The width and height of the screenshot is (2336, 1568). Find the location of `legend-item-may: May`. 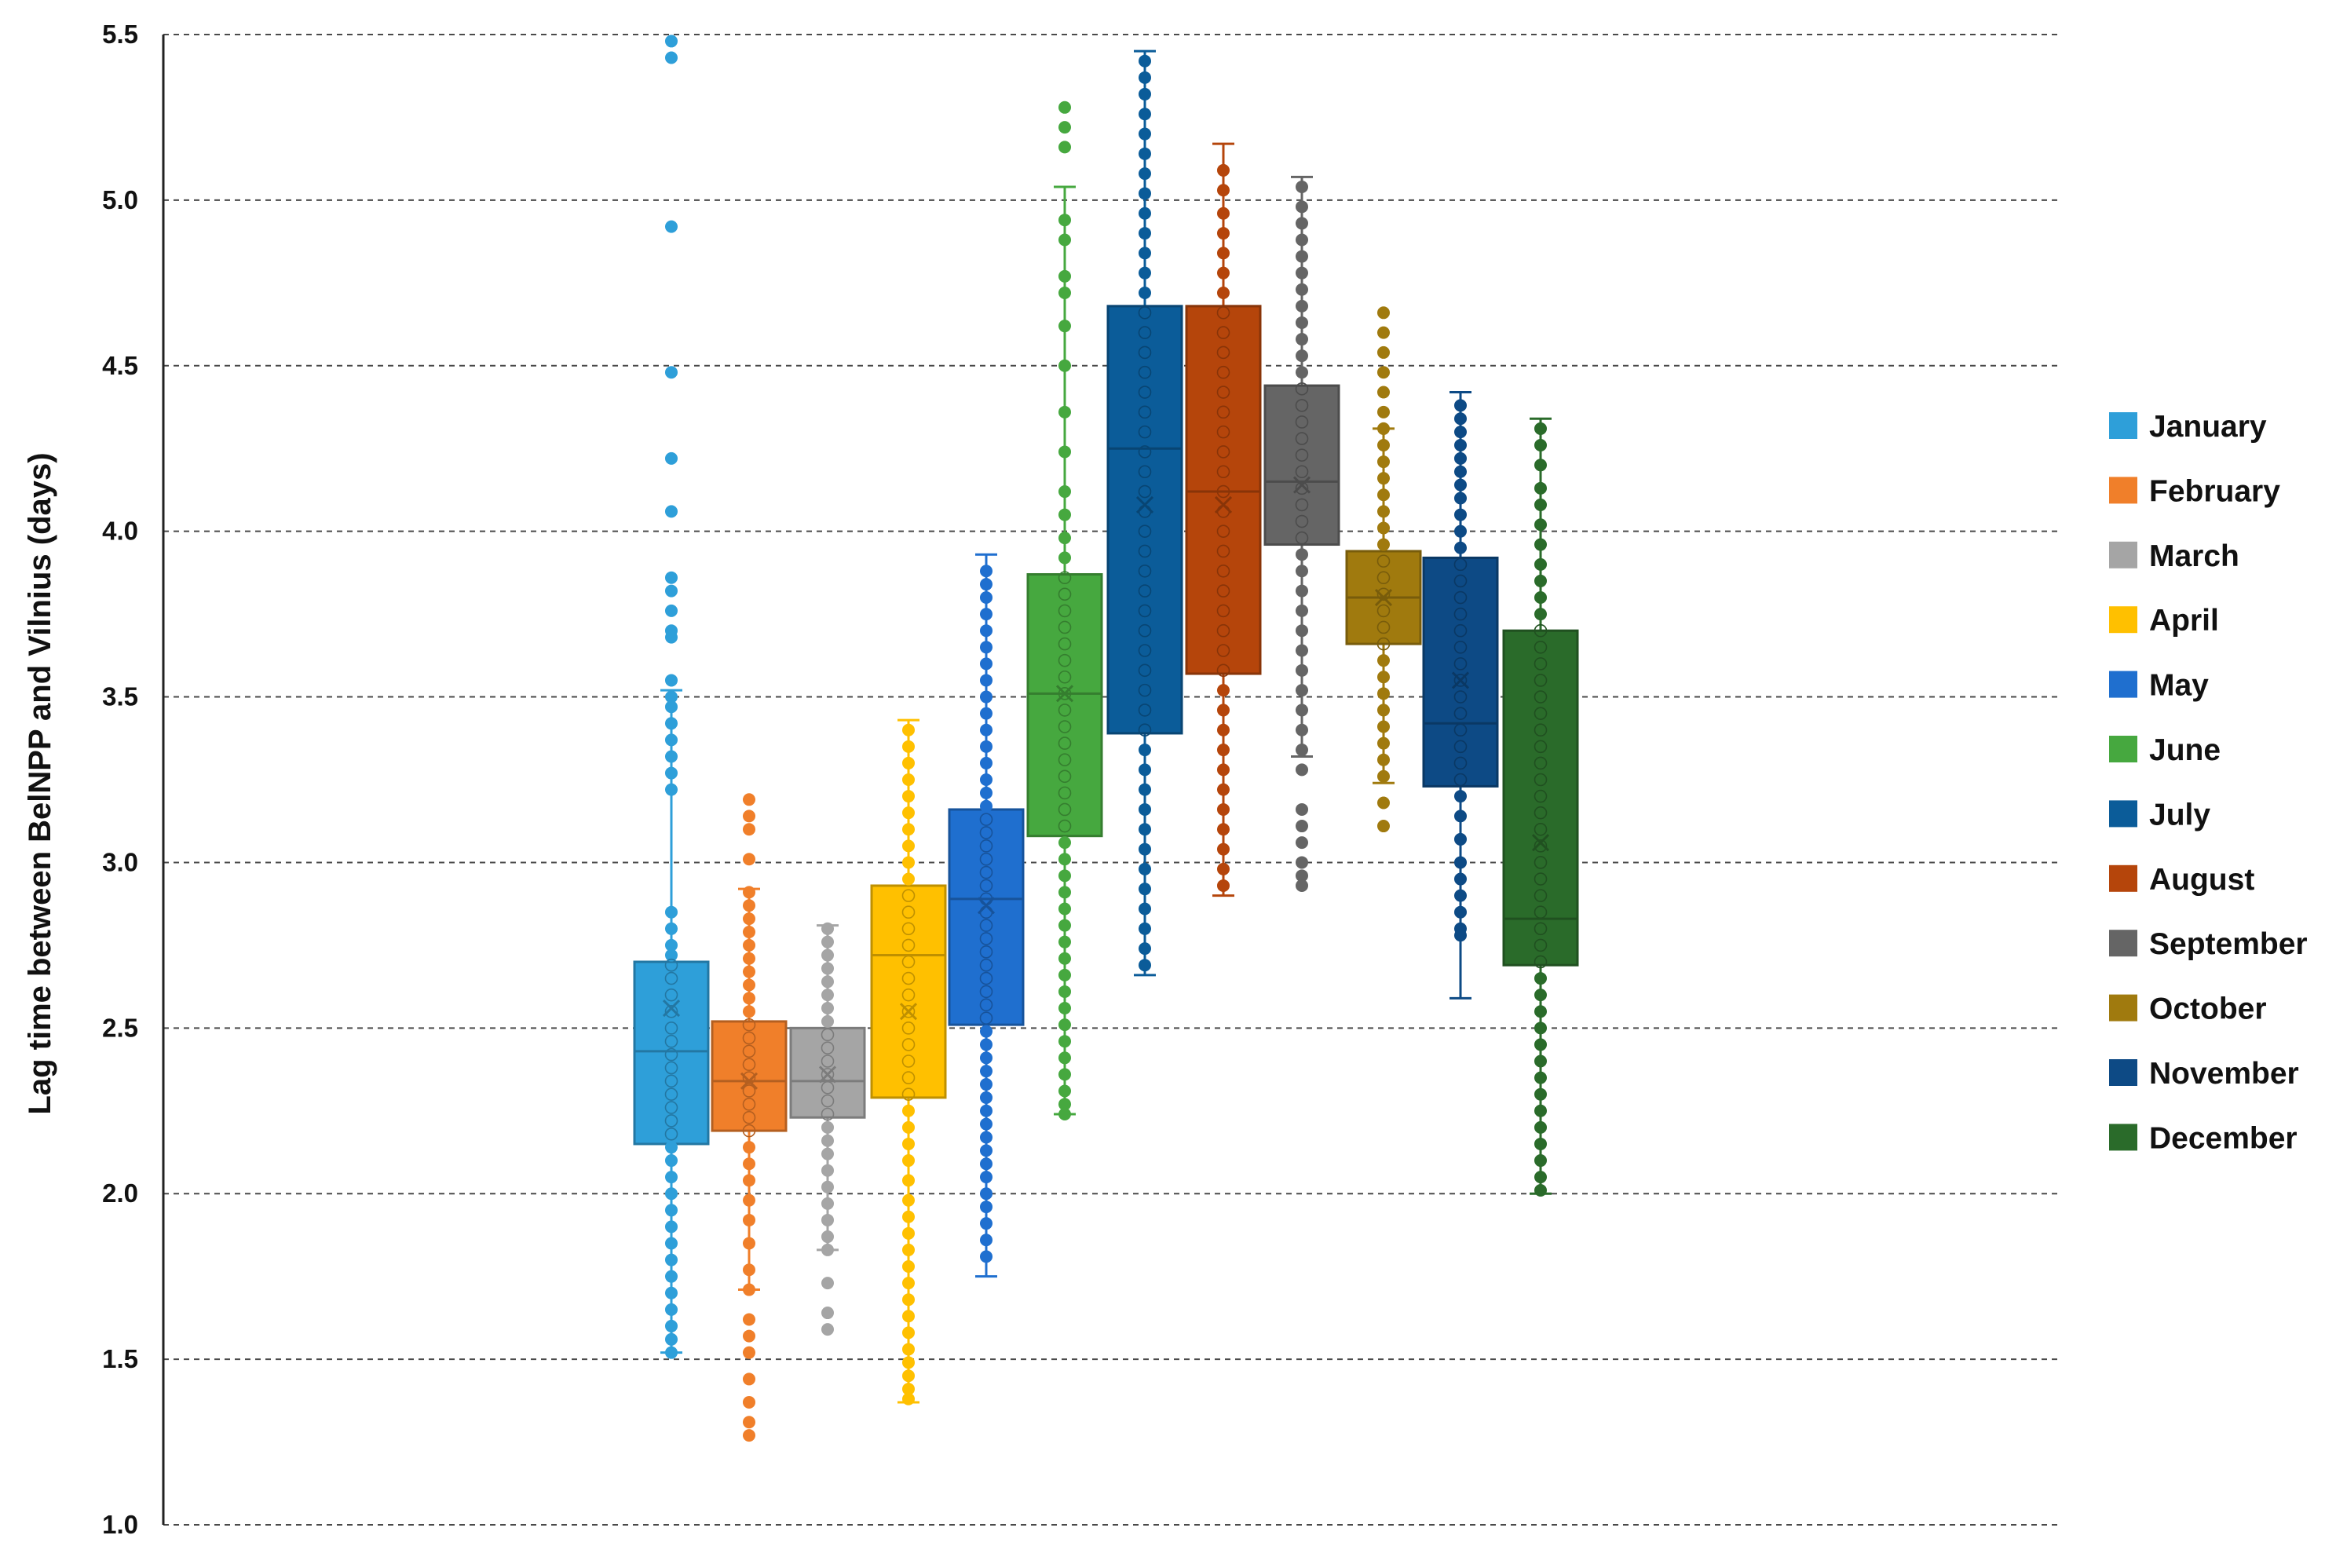

legend-item-may: May is located at coordinates (2159, 686).